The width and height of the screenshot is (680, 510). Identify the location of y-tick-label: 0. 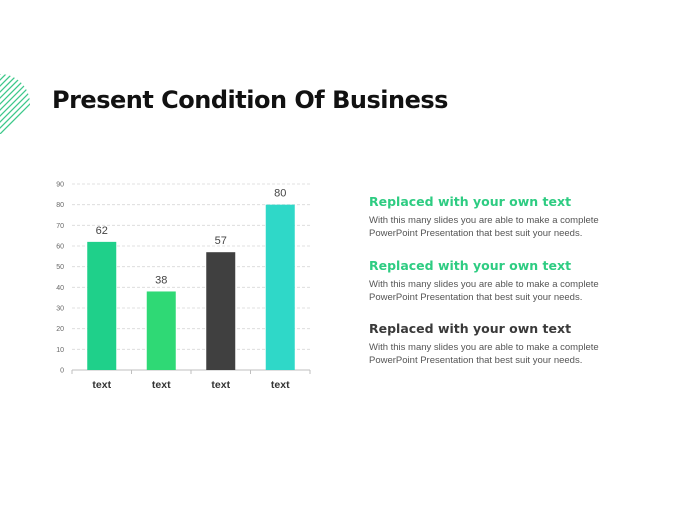
(62, 371).